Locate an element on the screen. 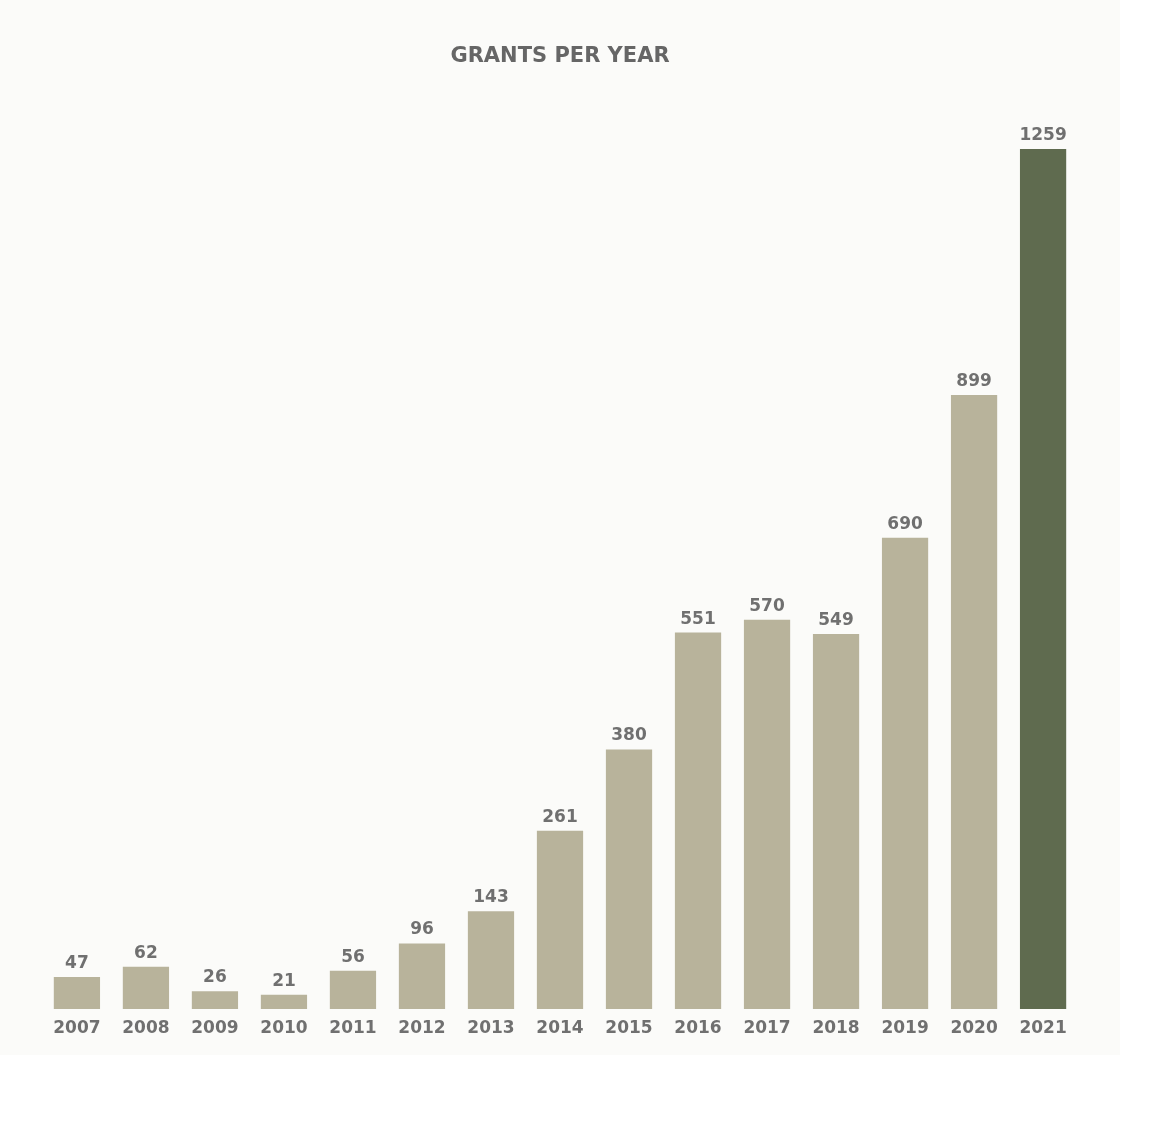 The width and height of the screenshot is (1154, 1139). data-label: 143 is located at coordinates (491, 896).